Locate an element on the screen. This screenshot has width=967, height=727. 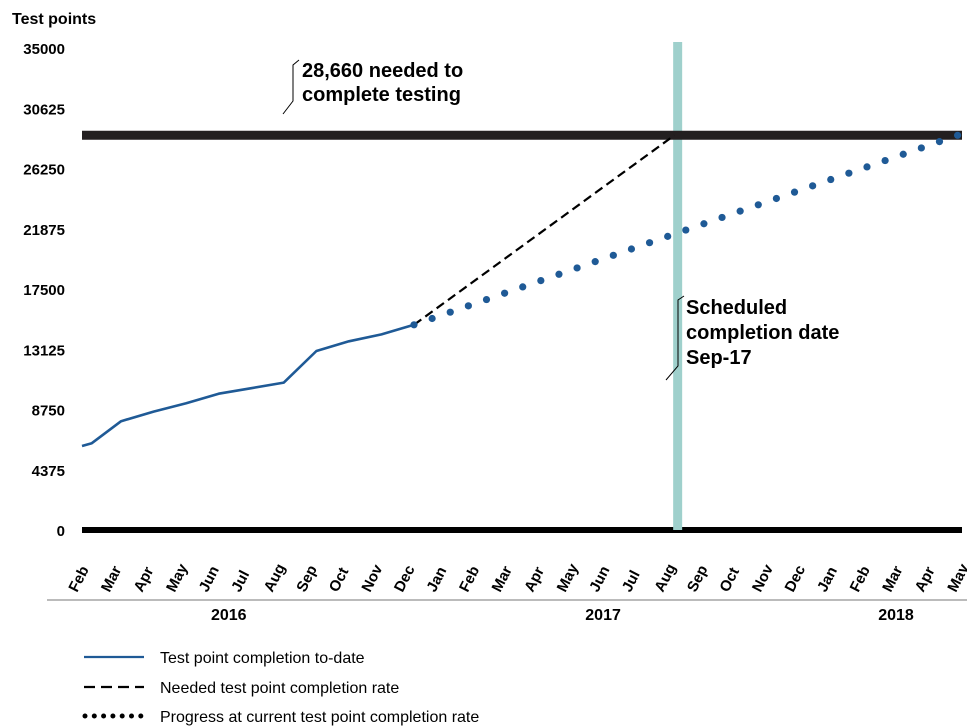
year-label: 2018 is located at coordinates (896, 615).